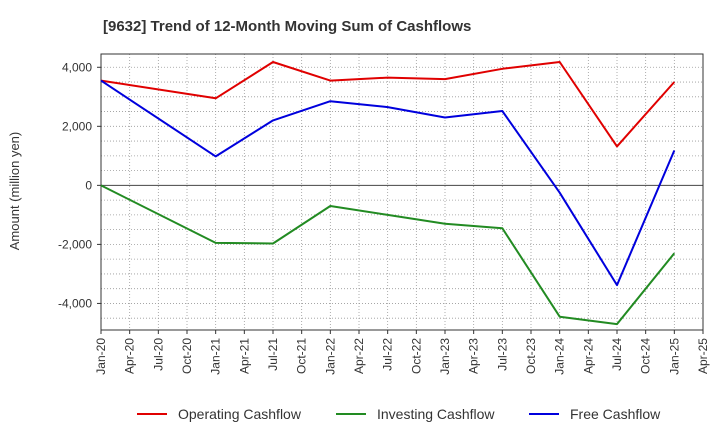  Describe the element at coordinates (79, 185) in the screenshot. I see `y-axis-ticks: 4,000 2,000 0 -2,000 -4,000` at that location.